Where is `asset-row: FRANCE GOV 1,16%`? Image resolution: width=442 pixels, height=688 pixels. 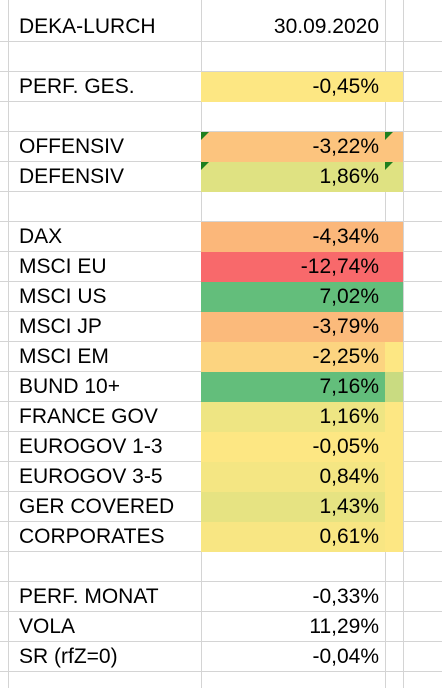
asset-row: FRANCE GOV 1,16% is located at coordinates (221, 417).